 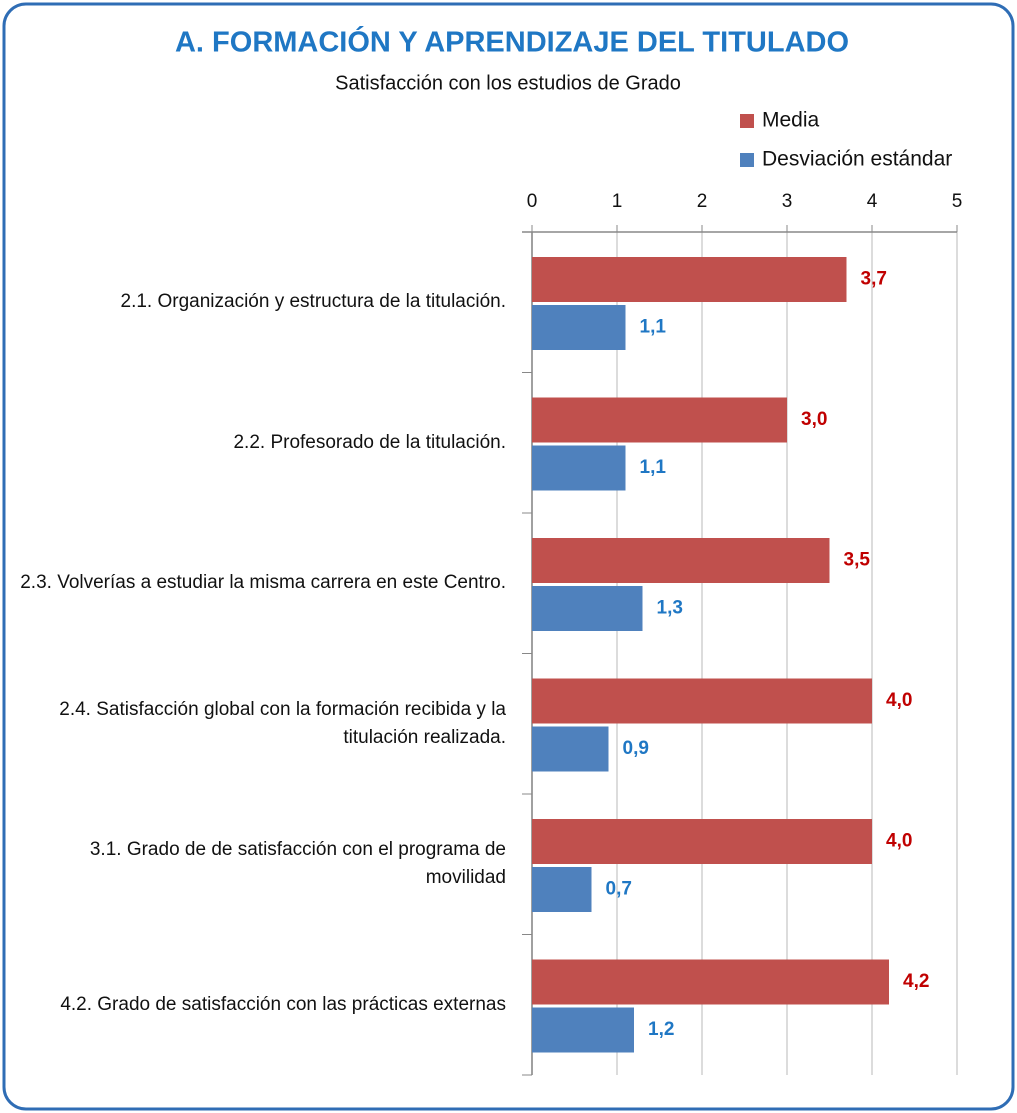 What do you see at coordinates (702, 201) in the screenshot?
I see `x-tick-label: 2` at bounding box center [702, 201].